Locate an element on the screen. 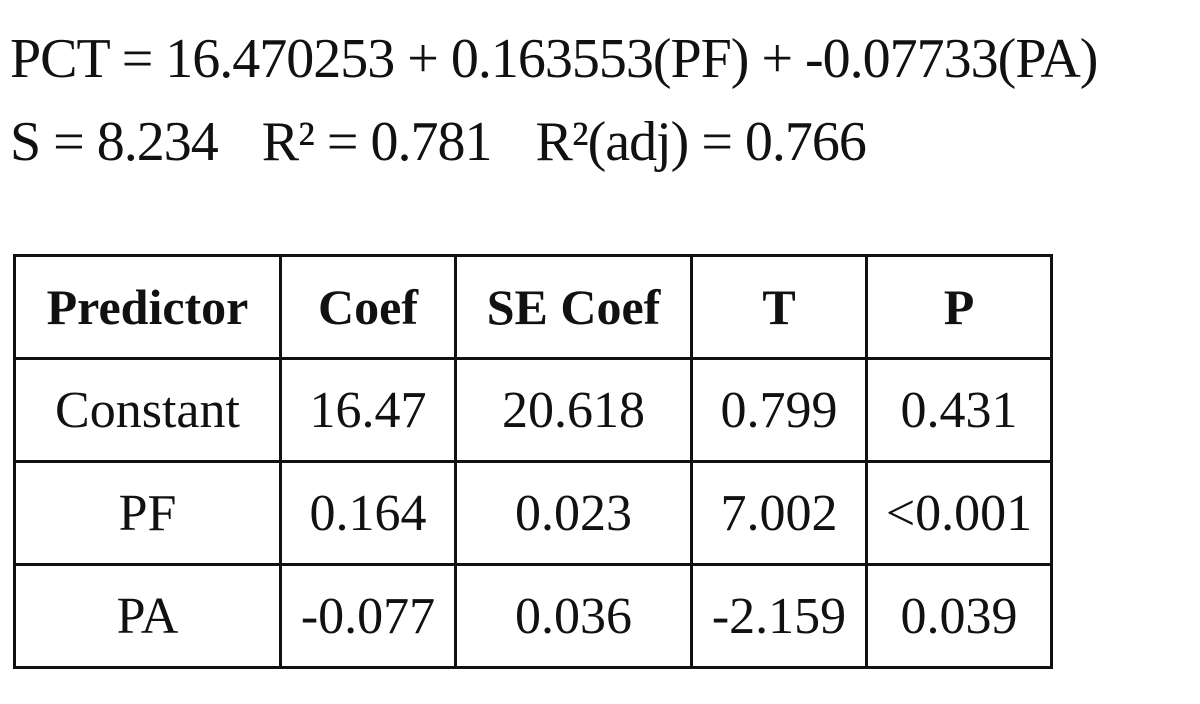  table-header-row: Predictor Coef SE Coef T P is located at coordinates (533, 307).